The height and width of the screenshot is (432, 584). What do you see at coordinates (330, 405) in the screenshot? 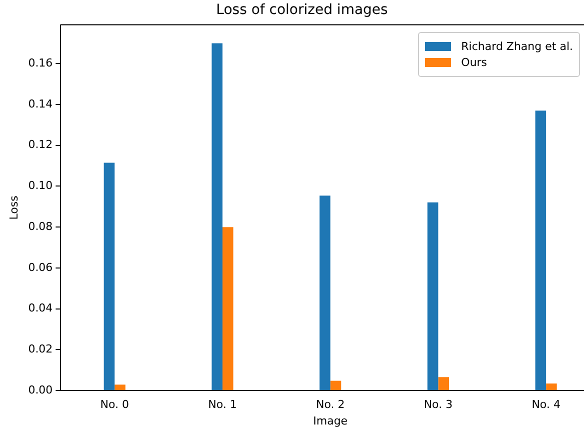
I see `x-tick-label: No. 2` at bounding box center [330, 405].